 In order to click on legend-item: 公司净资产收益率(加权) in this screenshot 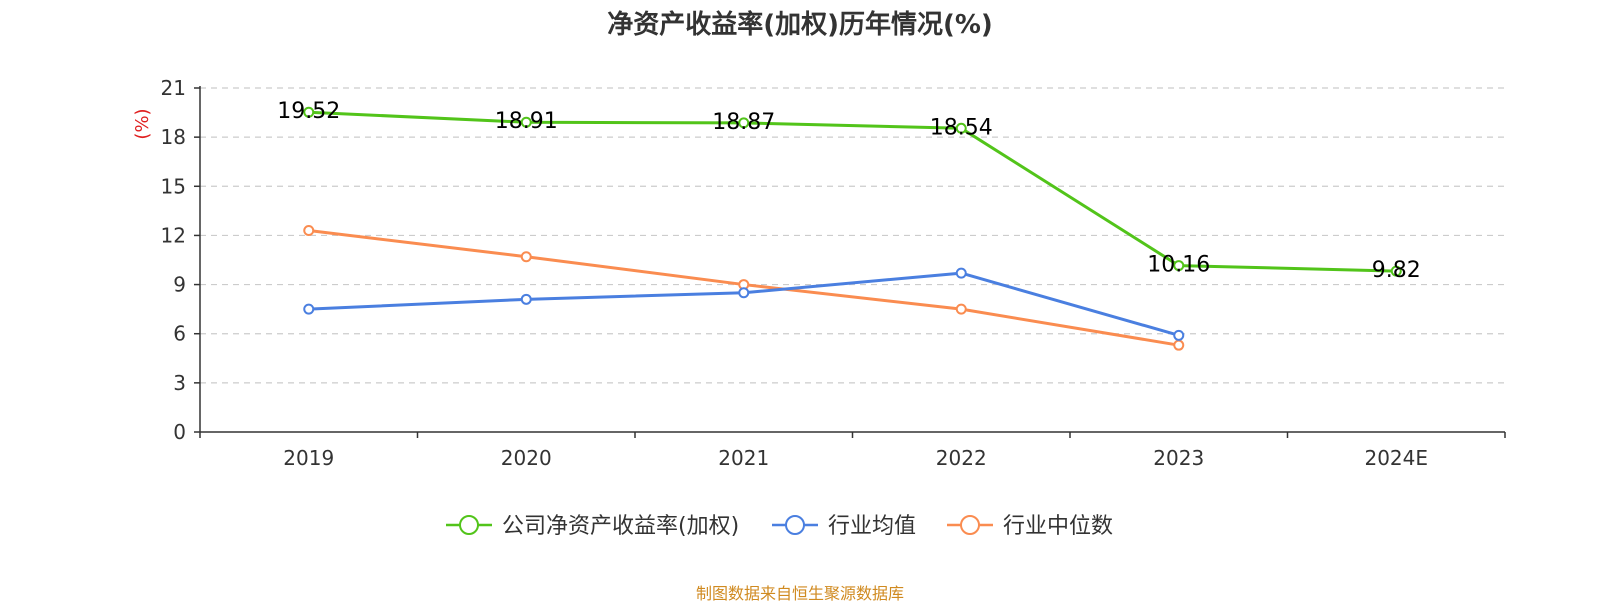, I will do `click(592, 526)`.